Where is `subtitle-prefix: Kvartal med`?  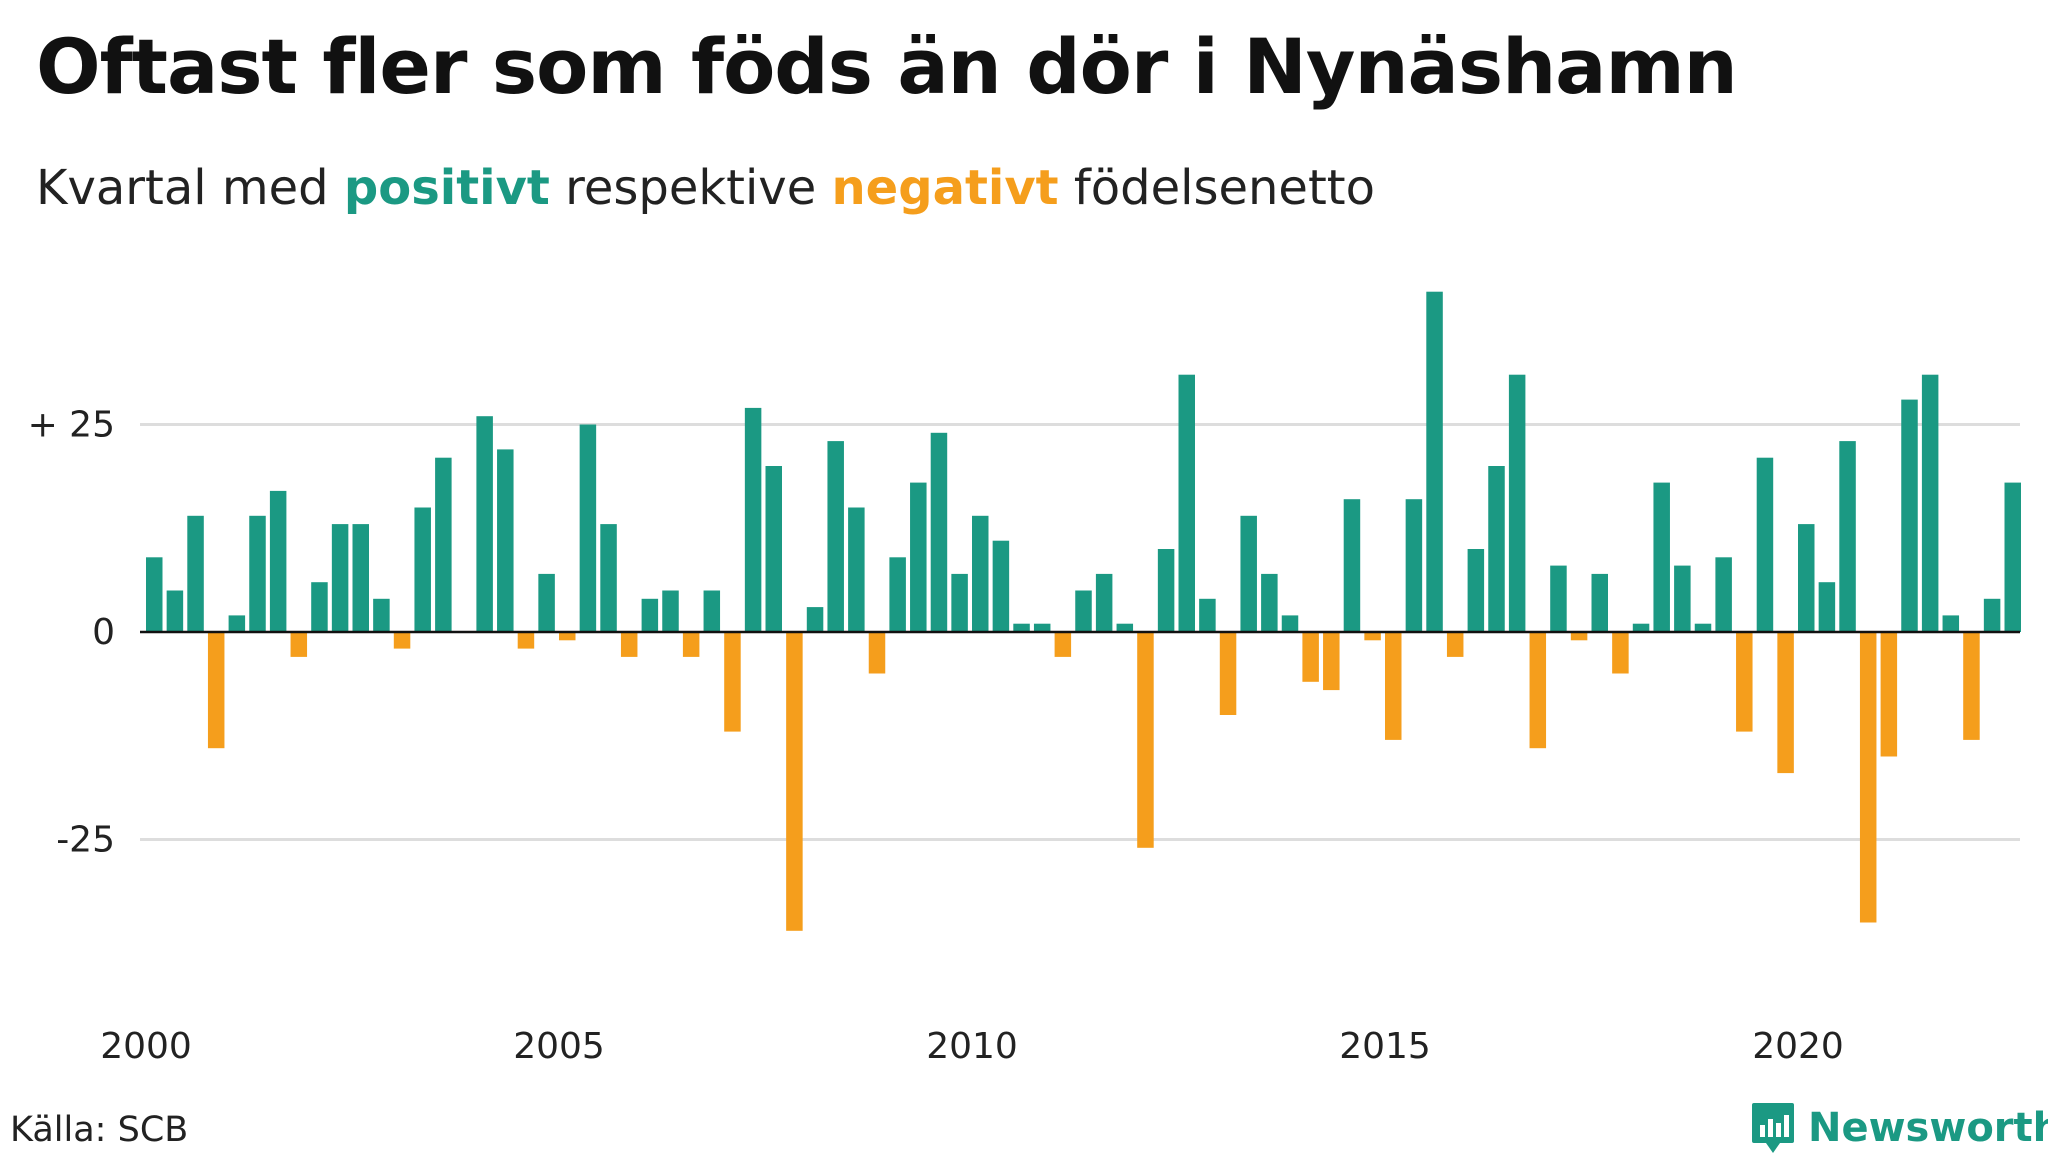 subtitle-prefix: Kvartal med is located at coordinates (190, 188).